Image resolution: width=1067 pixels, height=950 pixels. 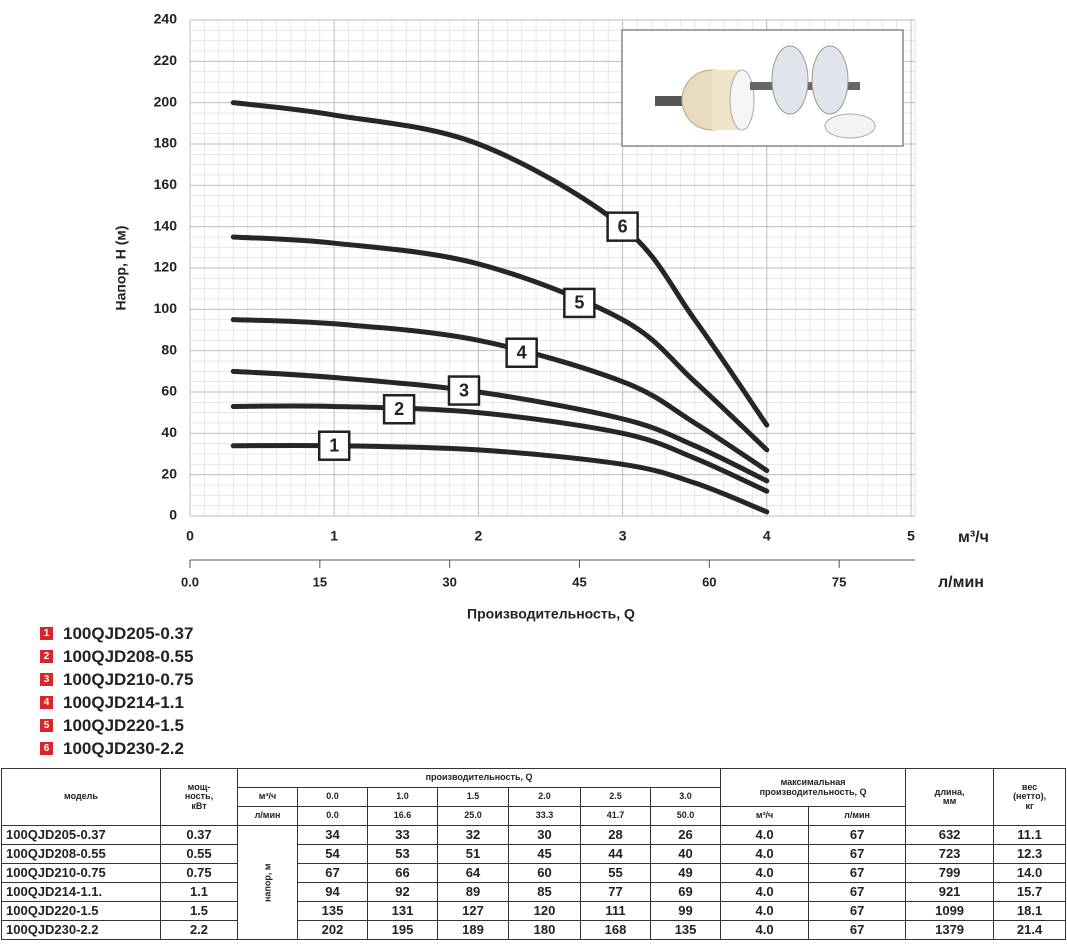 I want to click on x2-unit: л/мин, so click(x=961, y=582).